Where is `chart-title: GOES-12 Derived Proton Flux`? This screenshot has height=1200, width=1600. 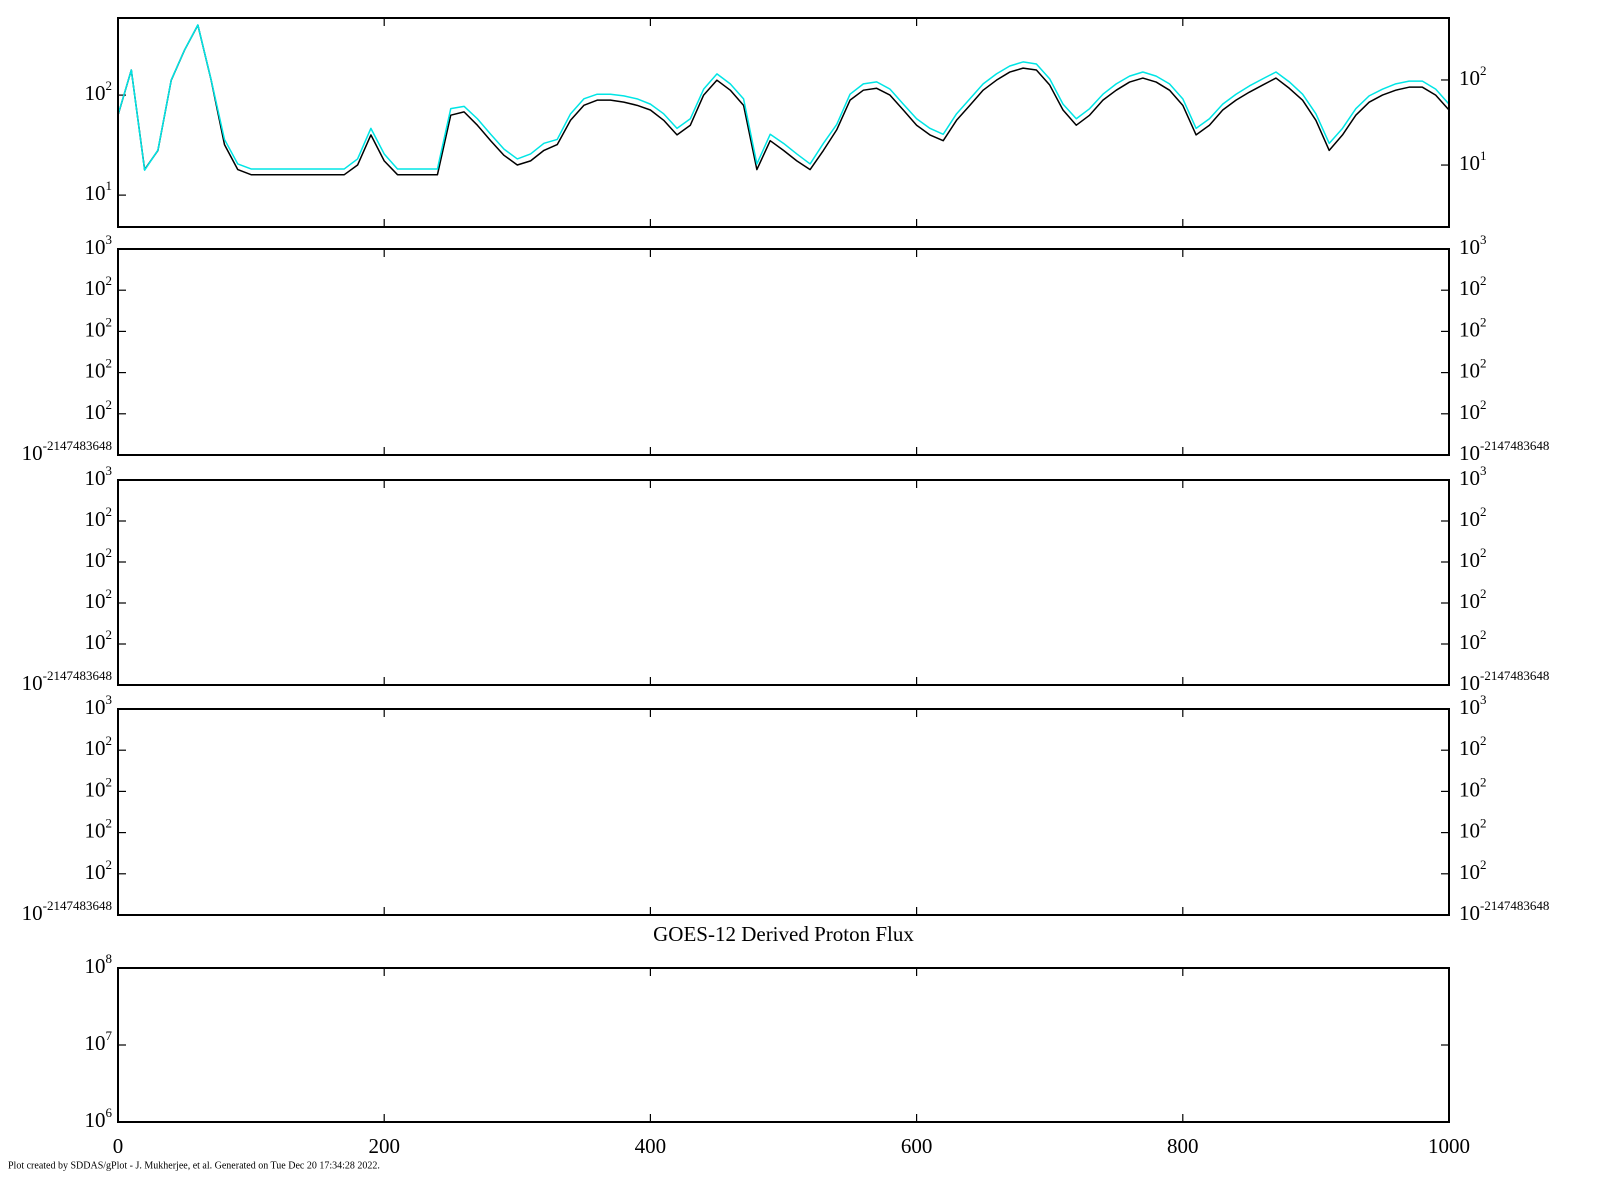 chart-title: GOES-12 Derived Proton Flux is located at coordinates (783, 934).